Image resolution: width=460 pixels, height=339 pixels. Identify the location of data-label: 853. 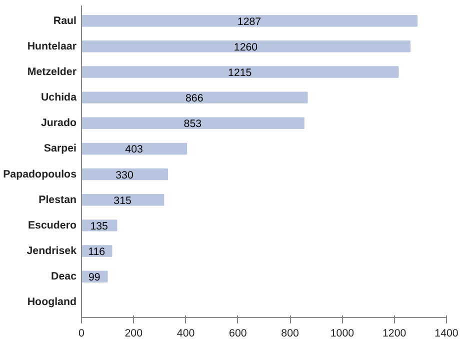
(193, 124).